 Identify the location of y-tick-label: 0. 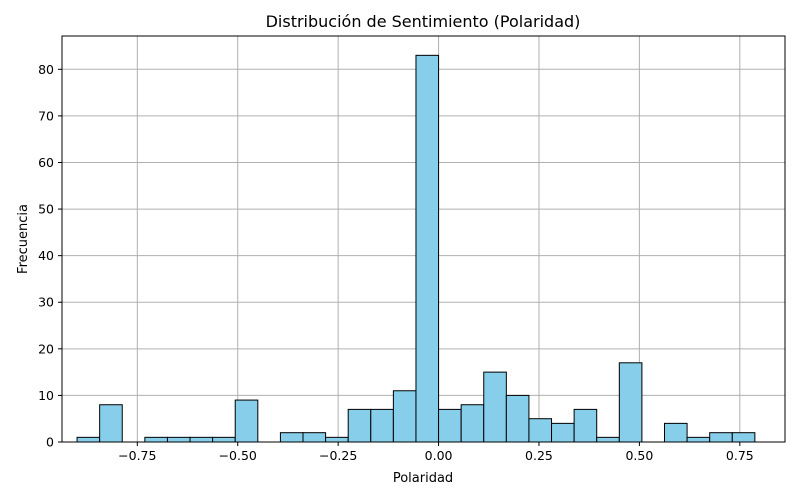
(50, 442).